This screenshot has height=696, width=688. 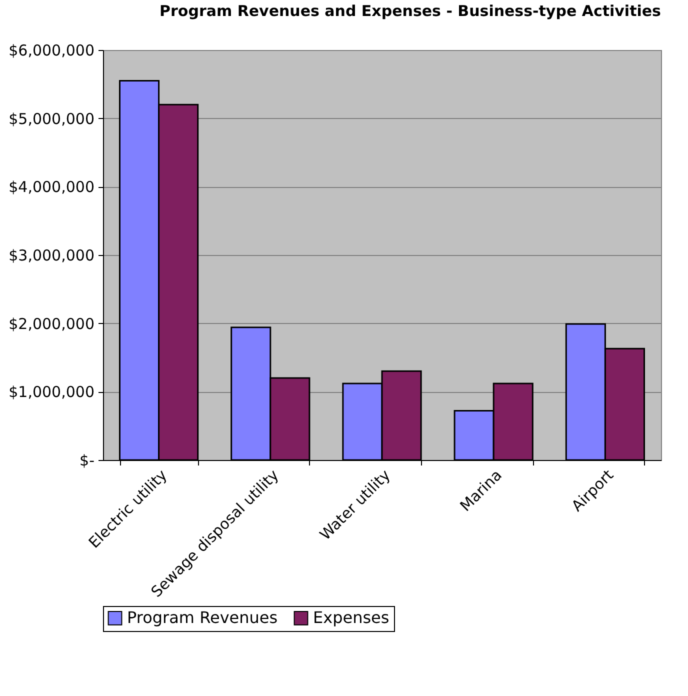 What do you see at coordinates (51, 119) in the screenshot?
I see `y-tick-label: $5,000,000` at bounding box center [51, 119].